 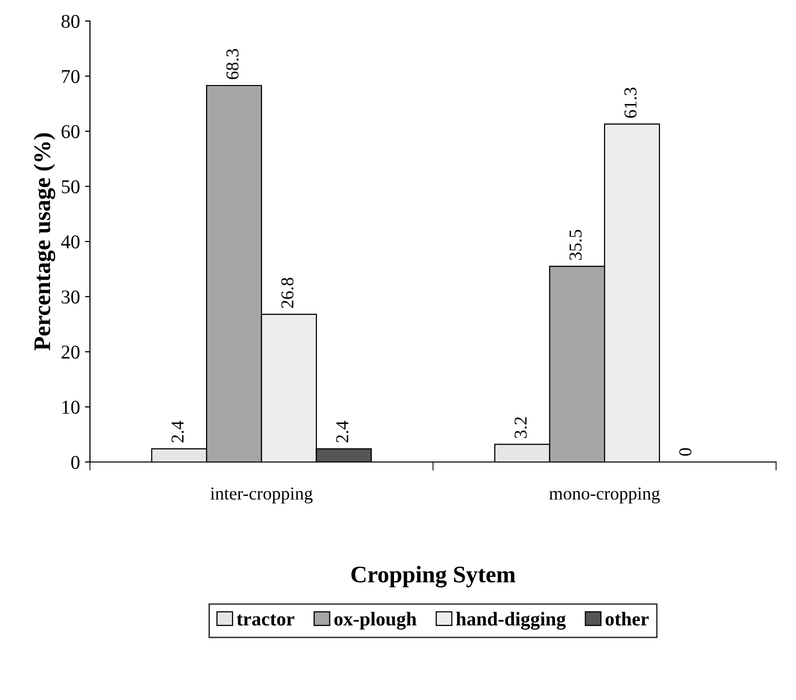 What do you see at coordinates (627, 619) in the screenshot?
I see `legend-label: other` at bounding box center [627, 619].